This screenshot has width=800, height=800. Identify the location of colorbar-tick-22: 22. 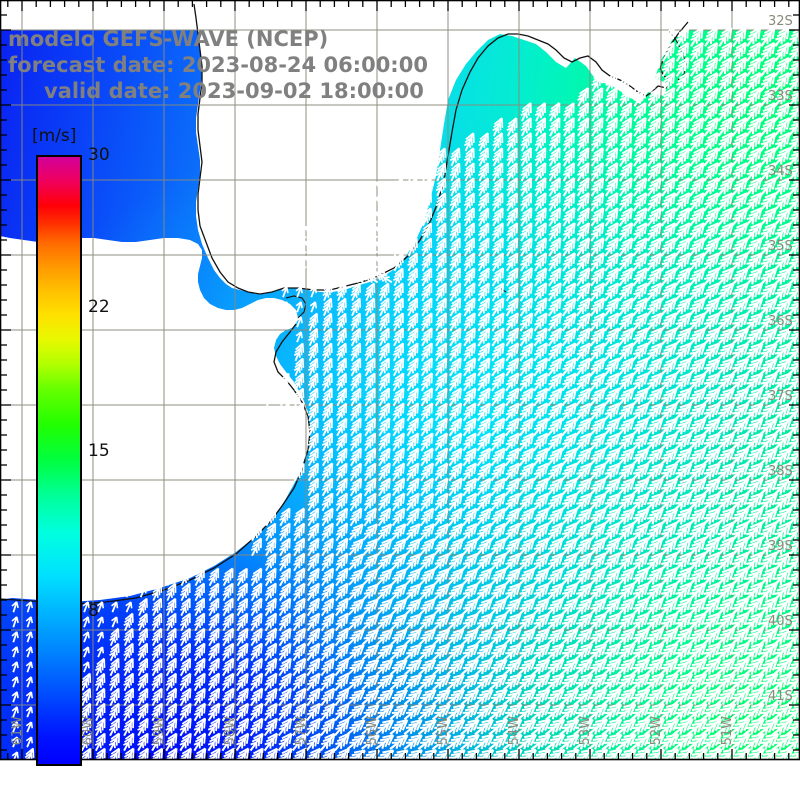
(99, 307).